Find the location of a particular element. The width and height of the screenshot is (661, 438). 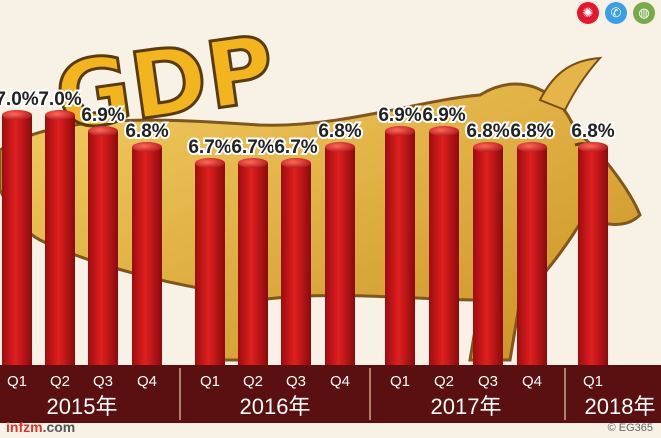

weibo-icon: ✺ is located at coordinates (588, 13).